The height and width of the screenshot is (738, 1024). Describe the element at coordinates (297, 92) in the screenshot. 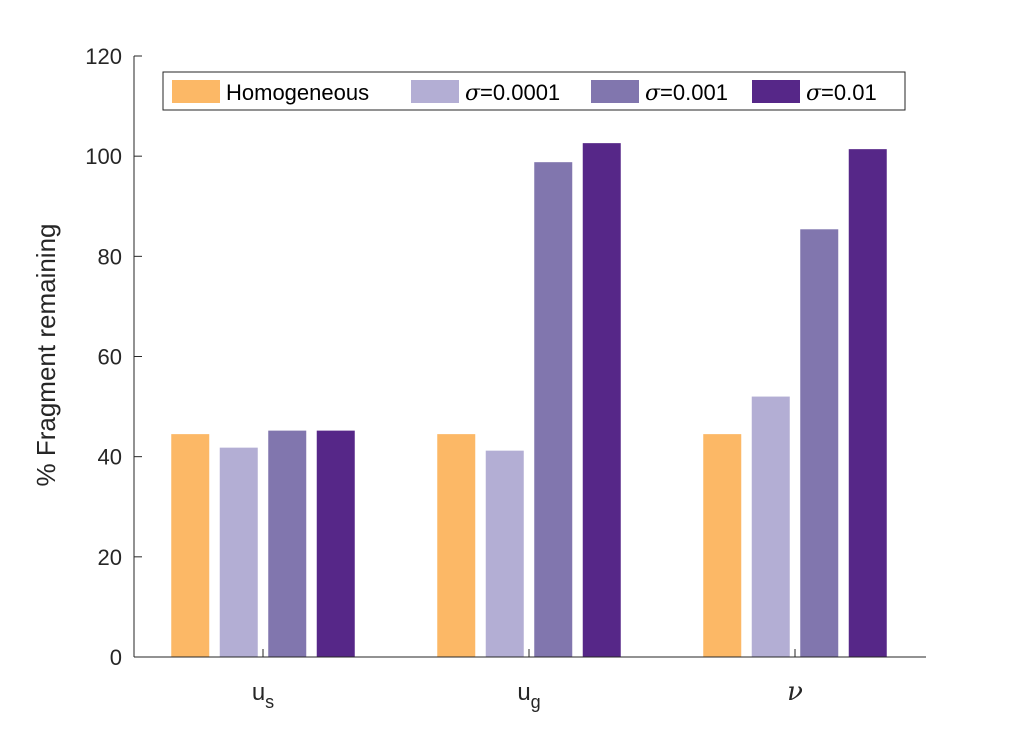

I see `legend-label: Homogeneous` at that location.